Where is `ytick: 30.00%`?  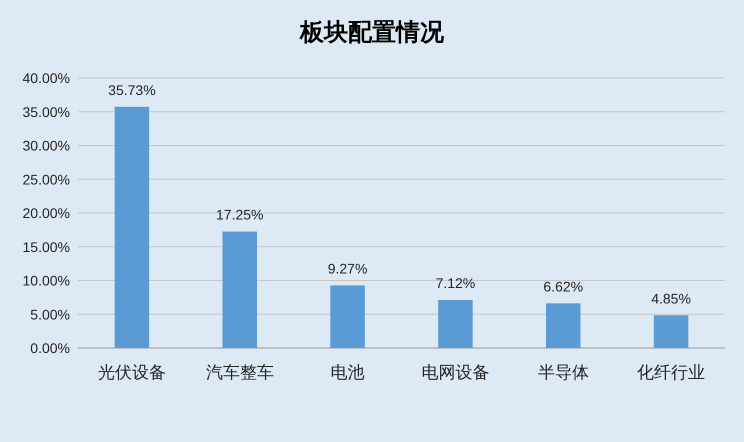 ytick: 30.00% is located at coordinates (46, 146).